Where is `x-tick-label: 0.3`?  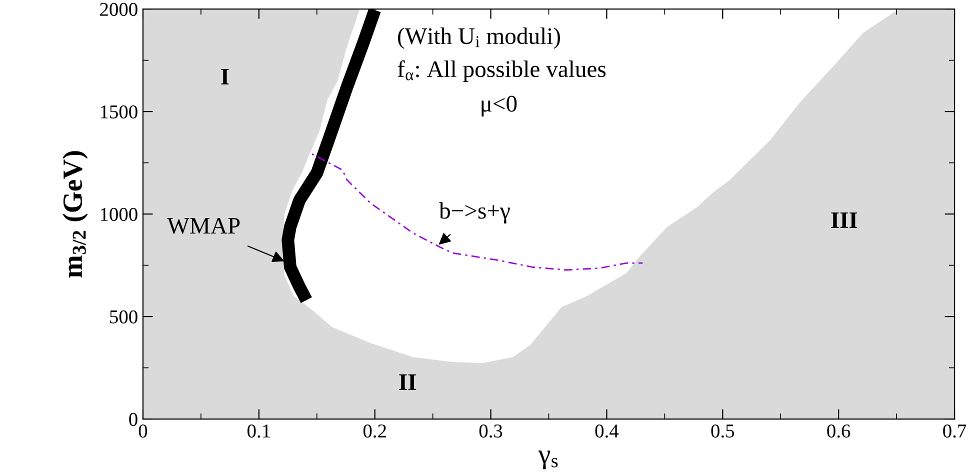
x-tick-label: 0.3 is located at coordinates (490, 431).